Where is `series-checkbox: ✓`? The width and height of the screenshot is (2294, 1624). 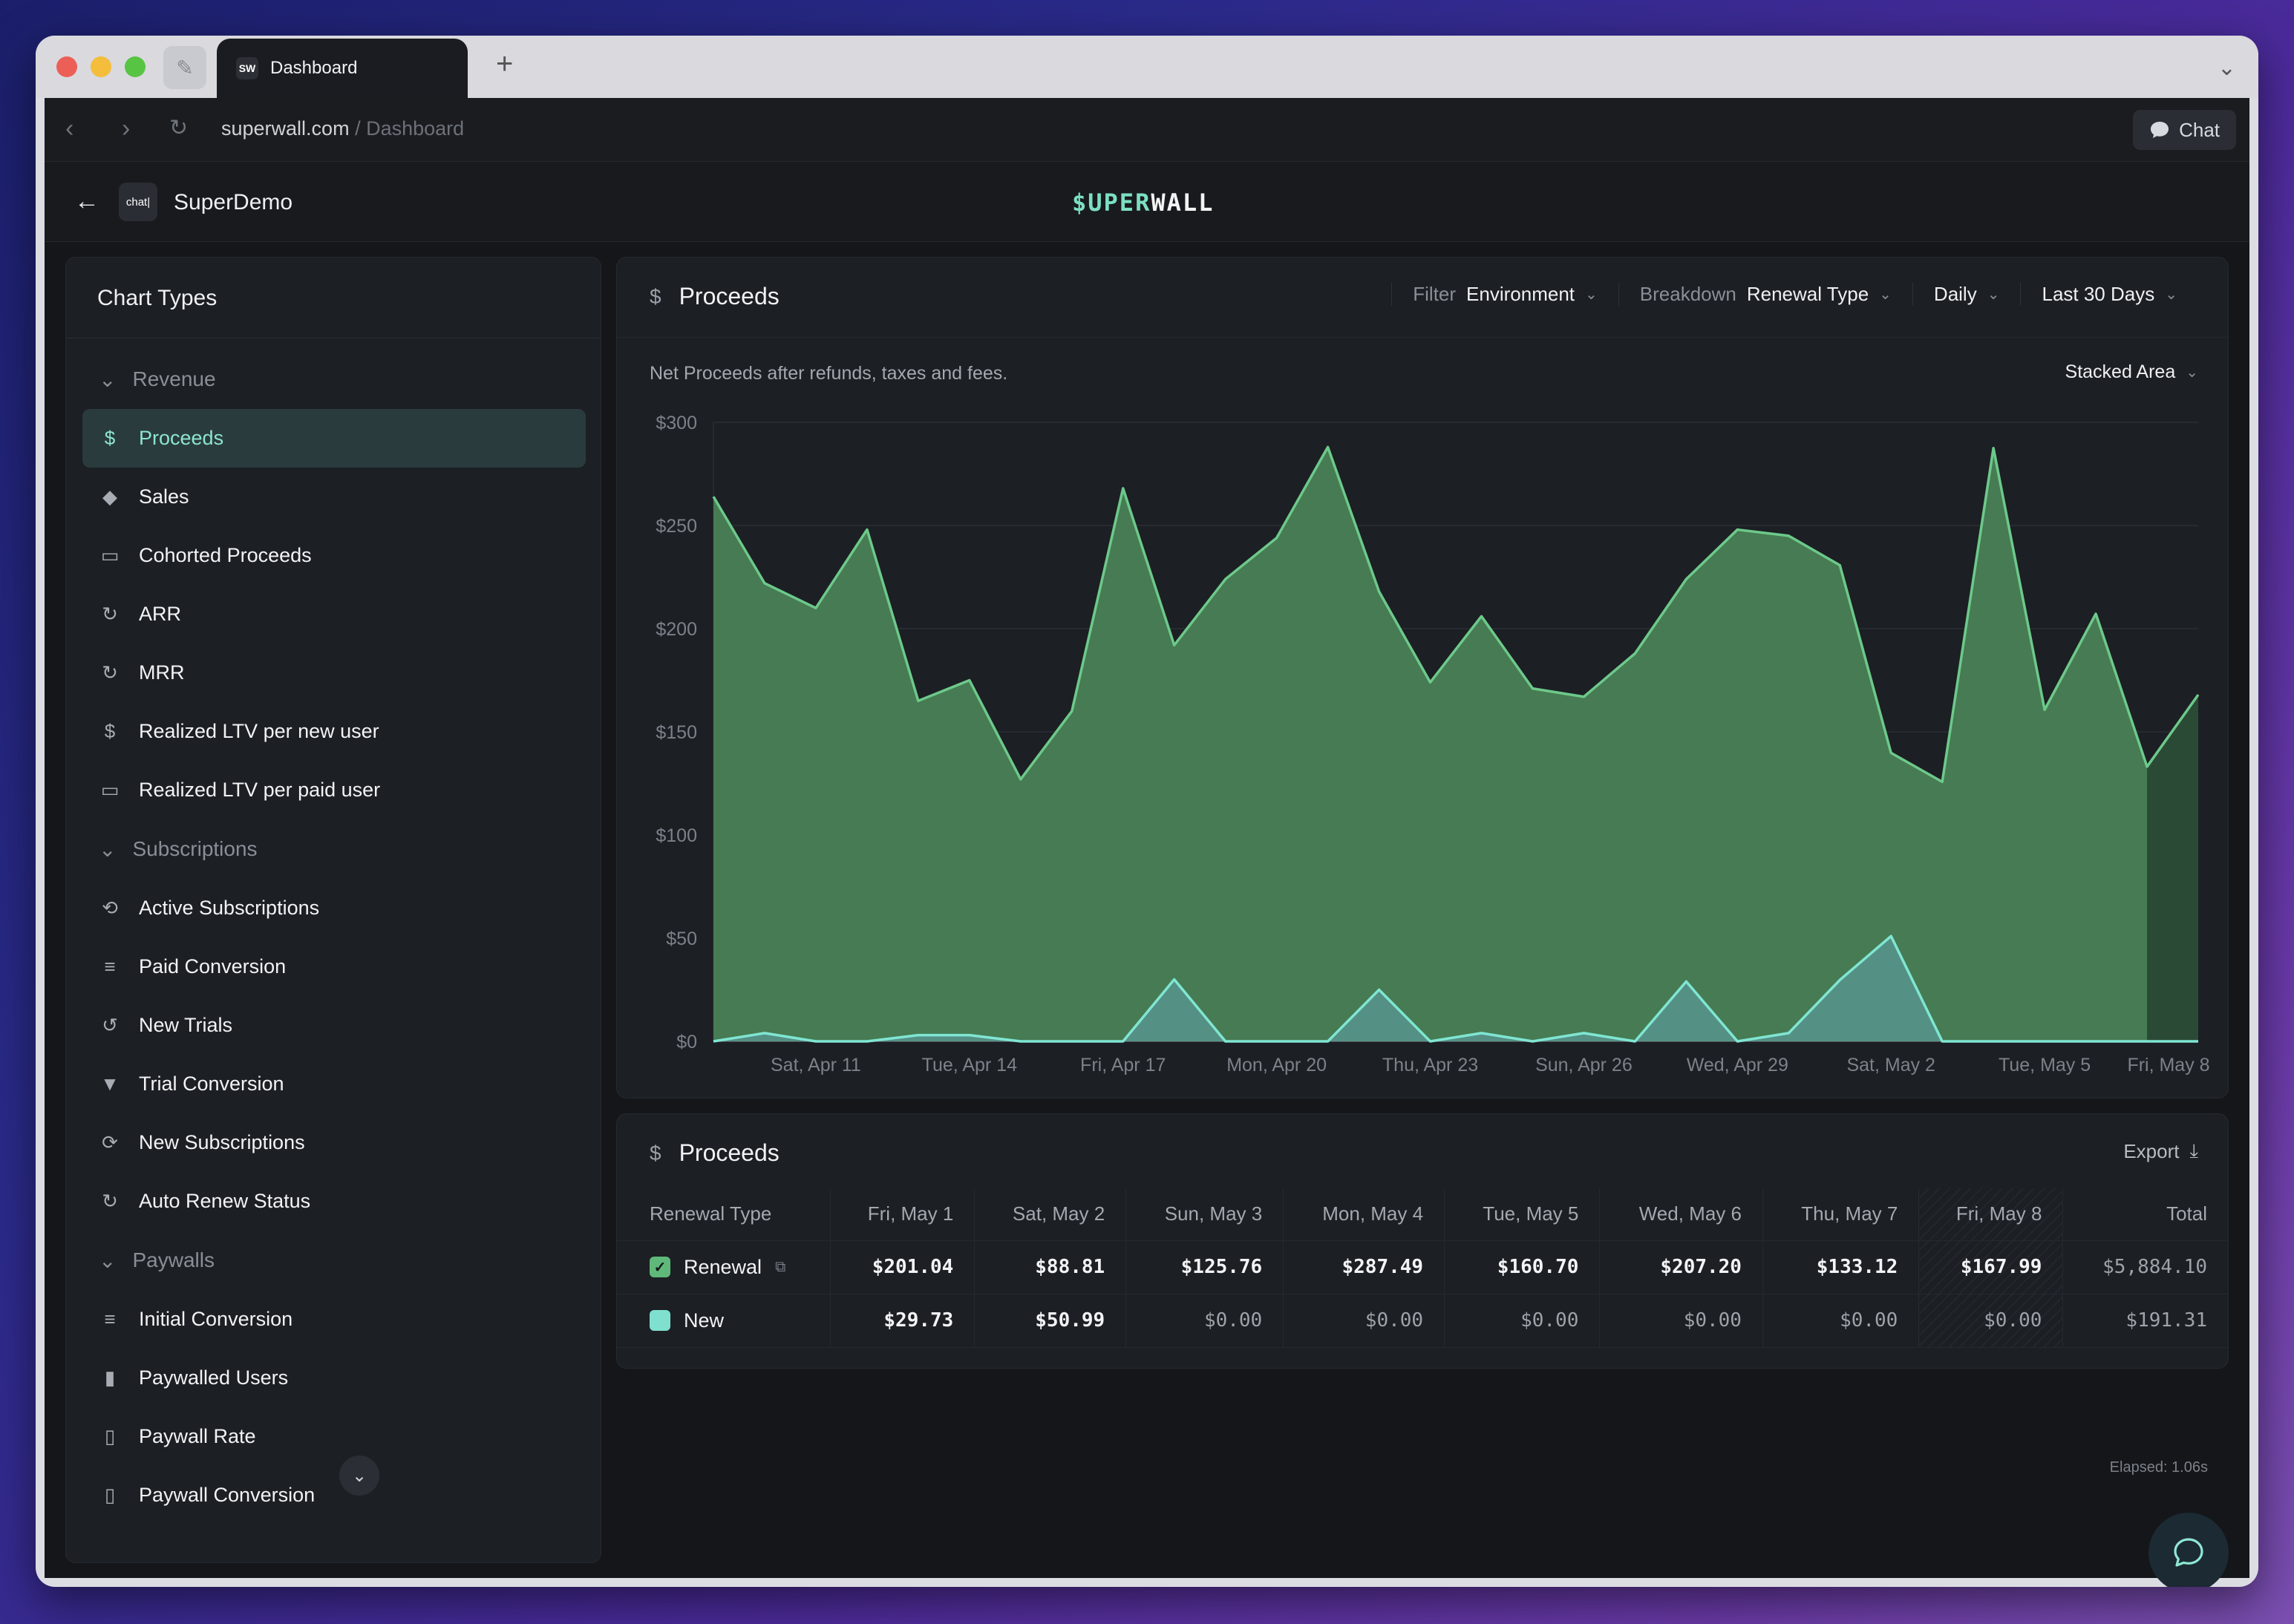
series-checkbox: ✓ is located at coordinates (660, 1267).